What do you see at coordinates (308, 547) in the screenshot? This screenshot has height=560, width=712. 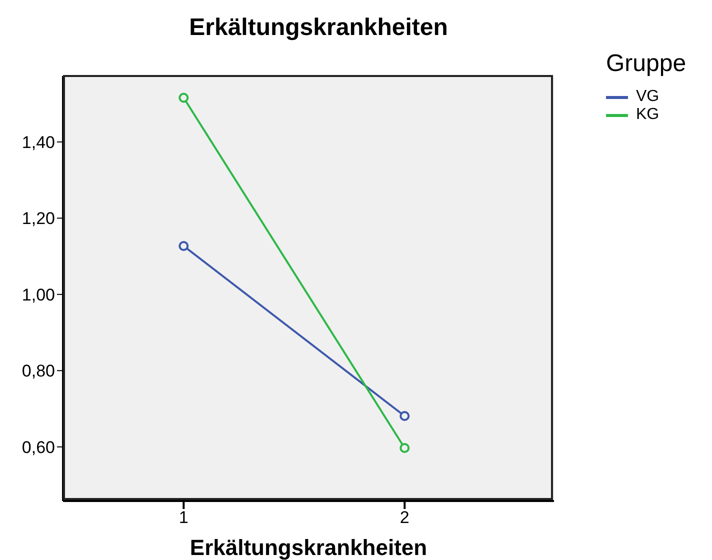 I see `x-axis-title: Erkältungskrankheiten` at bounding box center [308, 547].